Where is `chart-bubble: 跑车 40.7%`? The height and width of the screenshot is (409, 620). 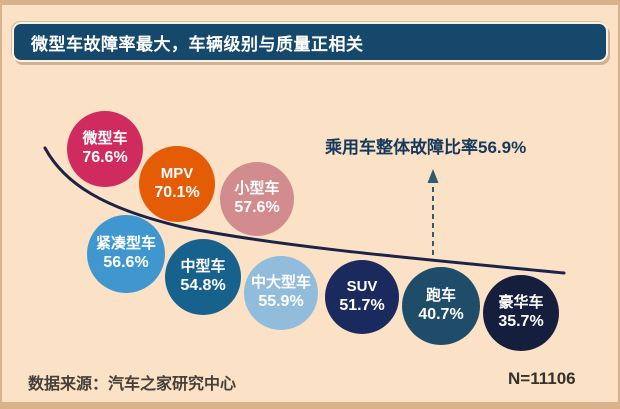
chart-bubble: 跑车 40.7% is located at coordinates (441, 306).